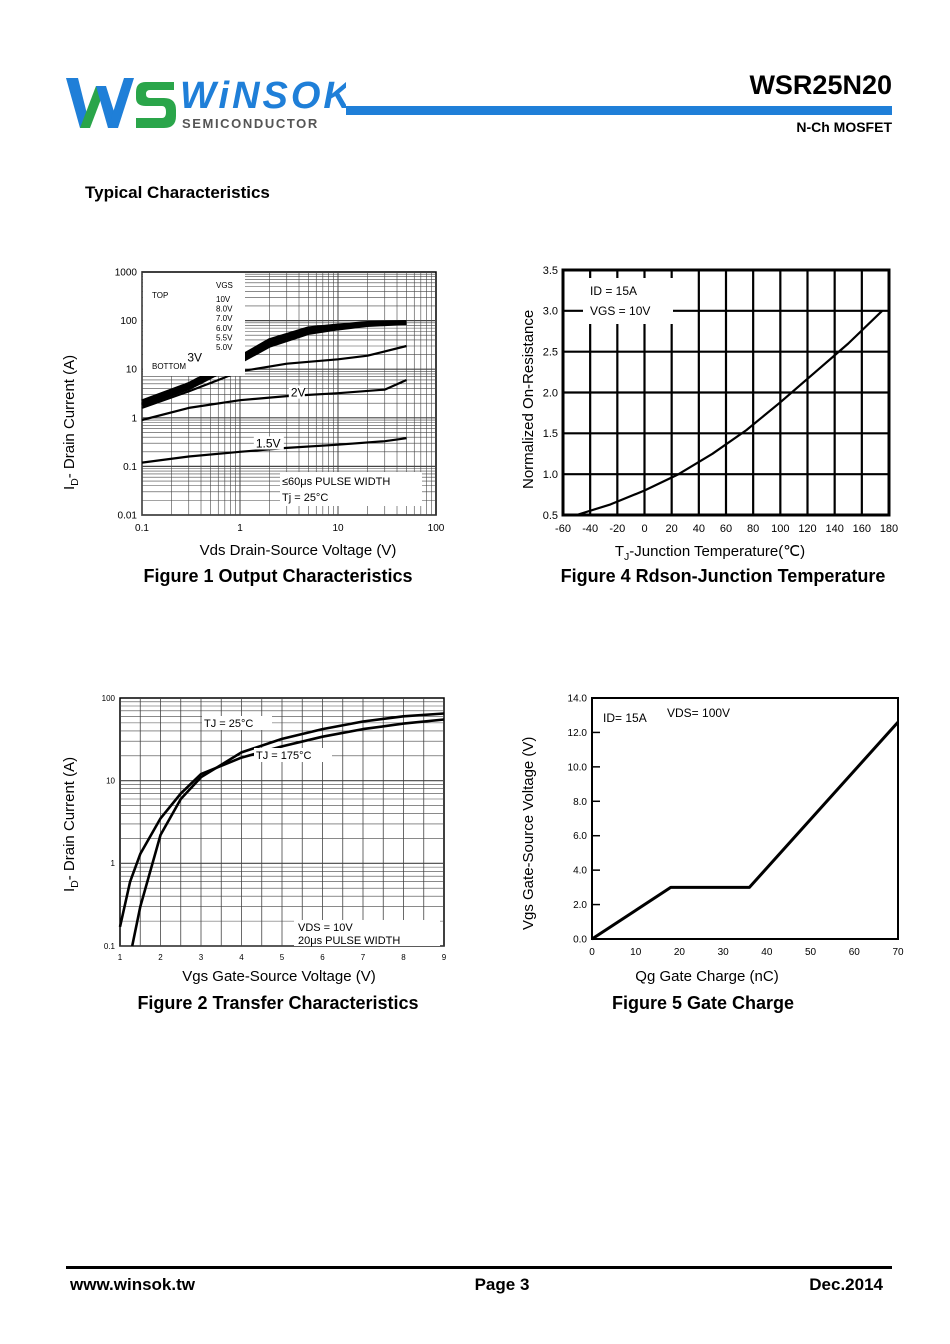 Image resolution: width=950 pixels, height=1344 pixels. What do you see at coordinates (241, 957) in the screenshot?
I see `x-tick-label: 4` at bounding box center [241, 957].